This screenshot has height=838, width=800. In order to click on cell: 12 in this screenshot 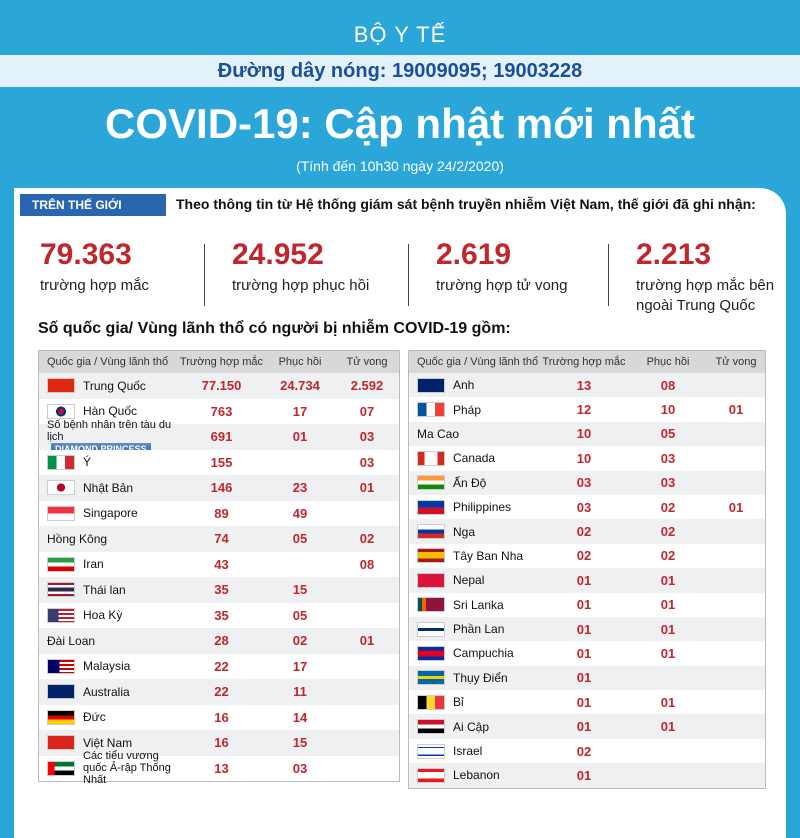, I will do `click(584, 410)`.